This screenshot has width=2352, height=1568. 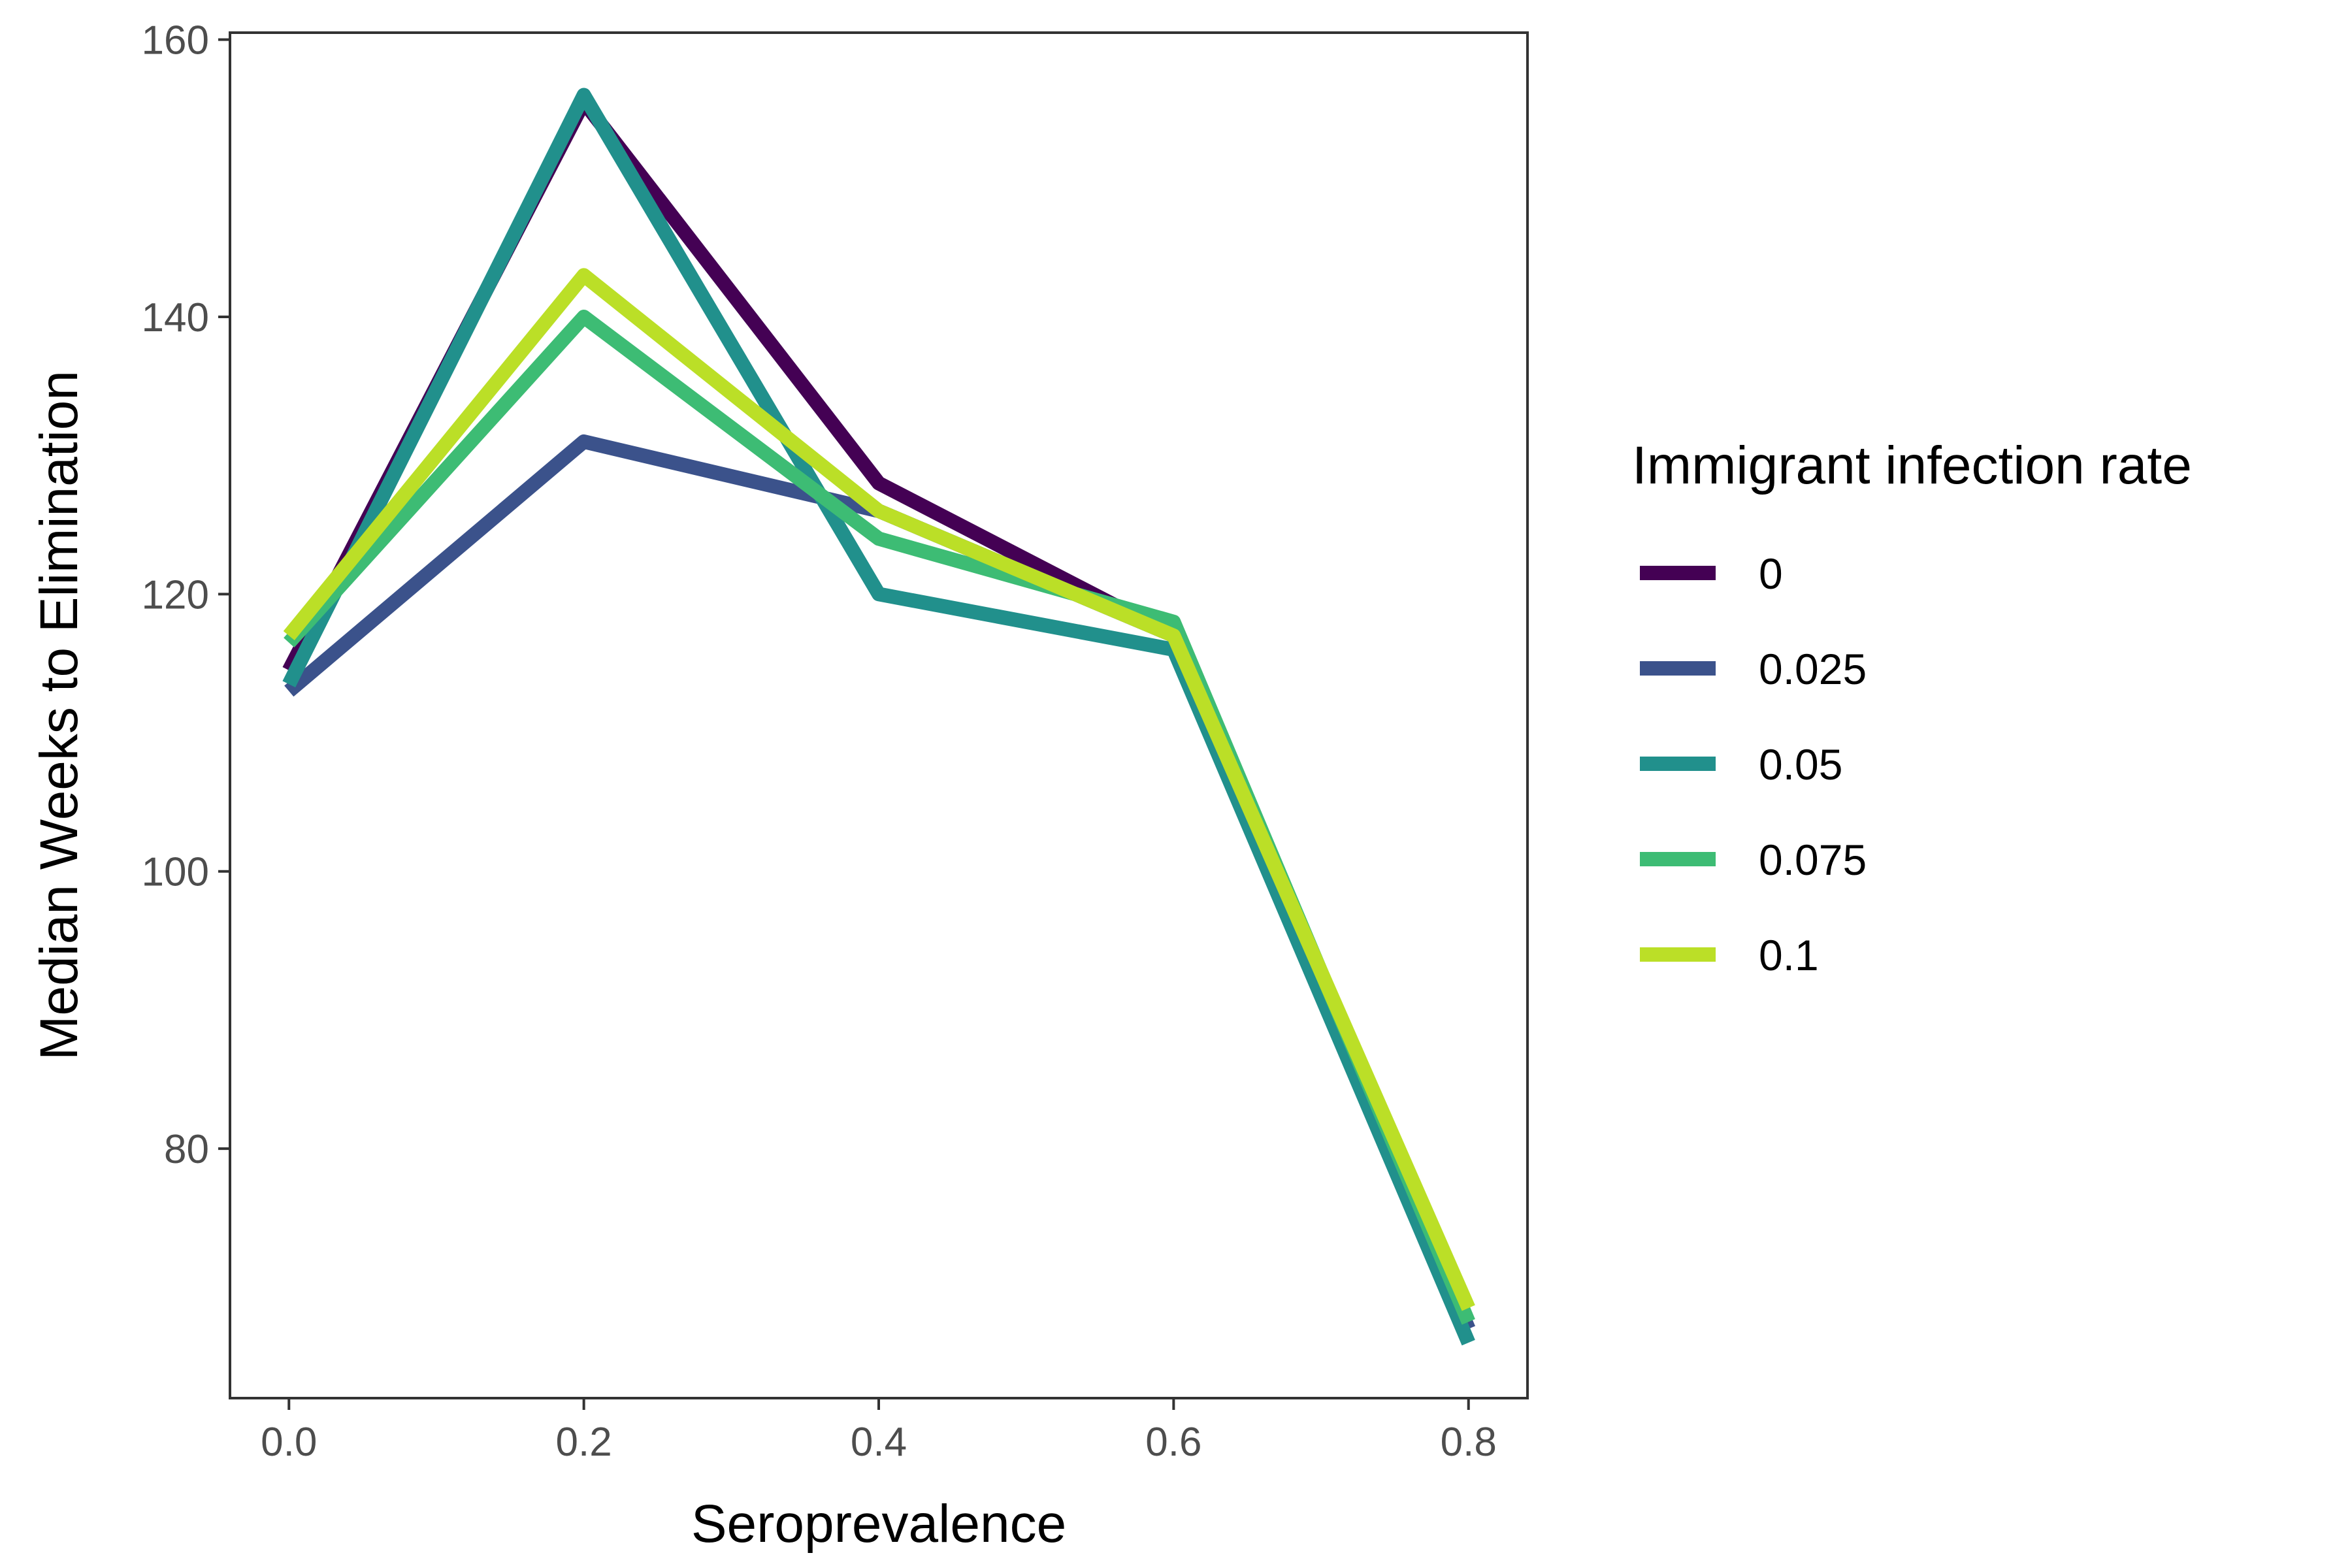 What do you see at coordinates (1800, 764) in the screenshot?
I see `legend-label: 0.05` at bounding box center [1800, 764].